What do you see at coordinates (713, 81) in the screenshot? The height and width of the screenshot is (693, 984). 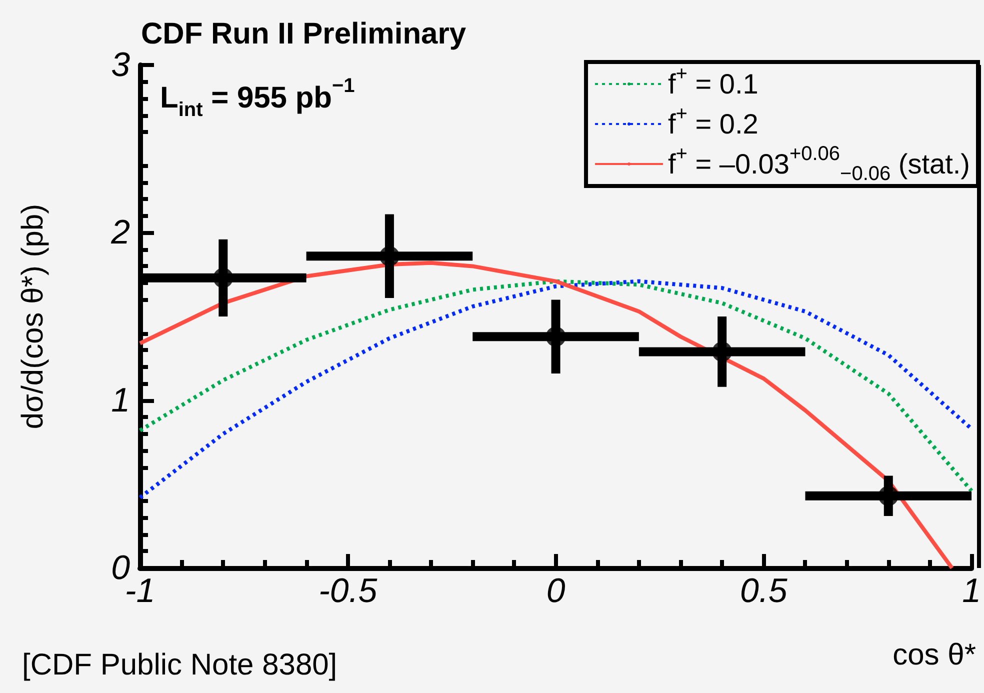 I see `legend-label: f+ = 0.1` at bounding box center [713, 81].